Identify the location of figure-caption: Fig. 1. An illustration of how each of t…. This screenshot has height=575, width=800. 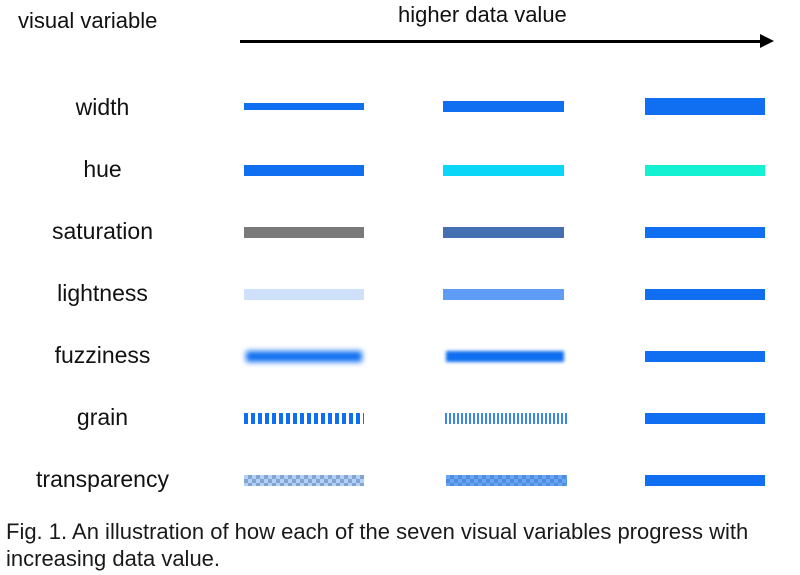
(377, 545).